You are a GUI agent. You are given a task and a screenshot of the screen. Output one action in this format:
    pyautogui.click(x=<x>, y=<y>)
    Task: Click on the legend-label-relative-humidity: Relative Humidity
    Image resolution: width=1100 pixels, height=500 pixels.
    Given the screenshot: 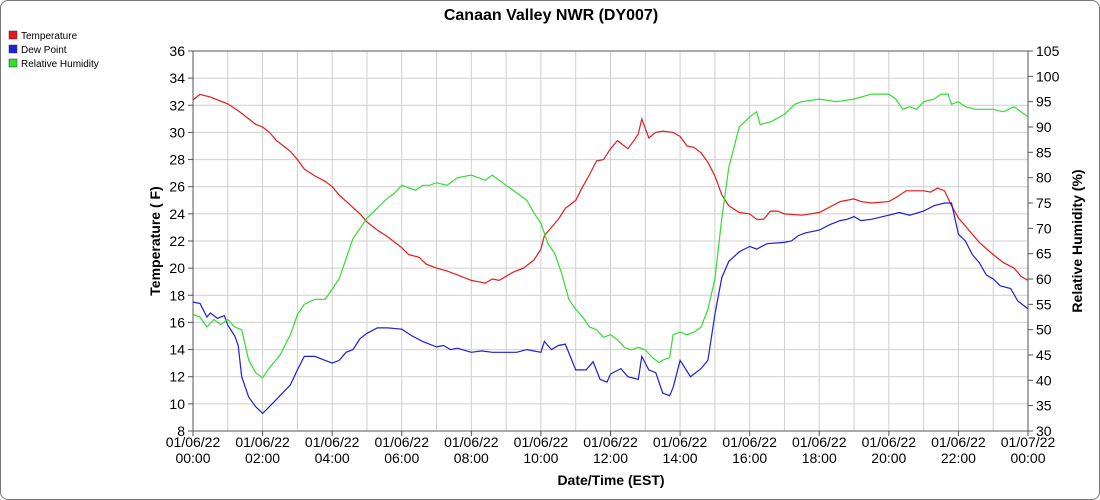 What is the action you would take?
    pyautogui.click(x=60, y=64)
    